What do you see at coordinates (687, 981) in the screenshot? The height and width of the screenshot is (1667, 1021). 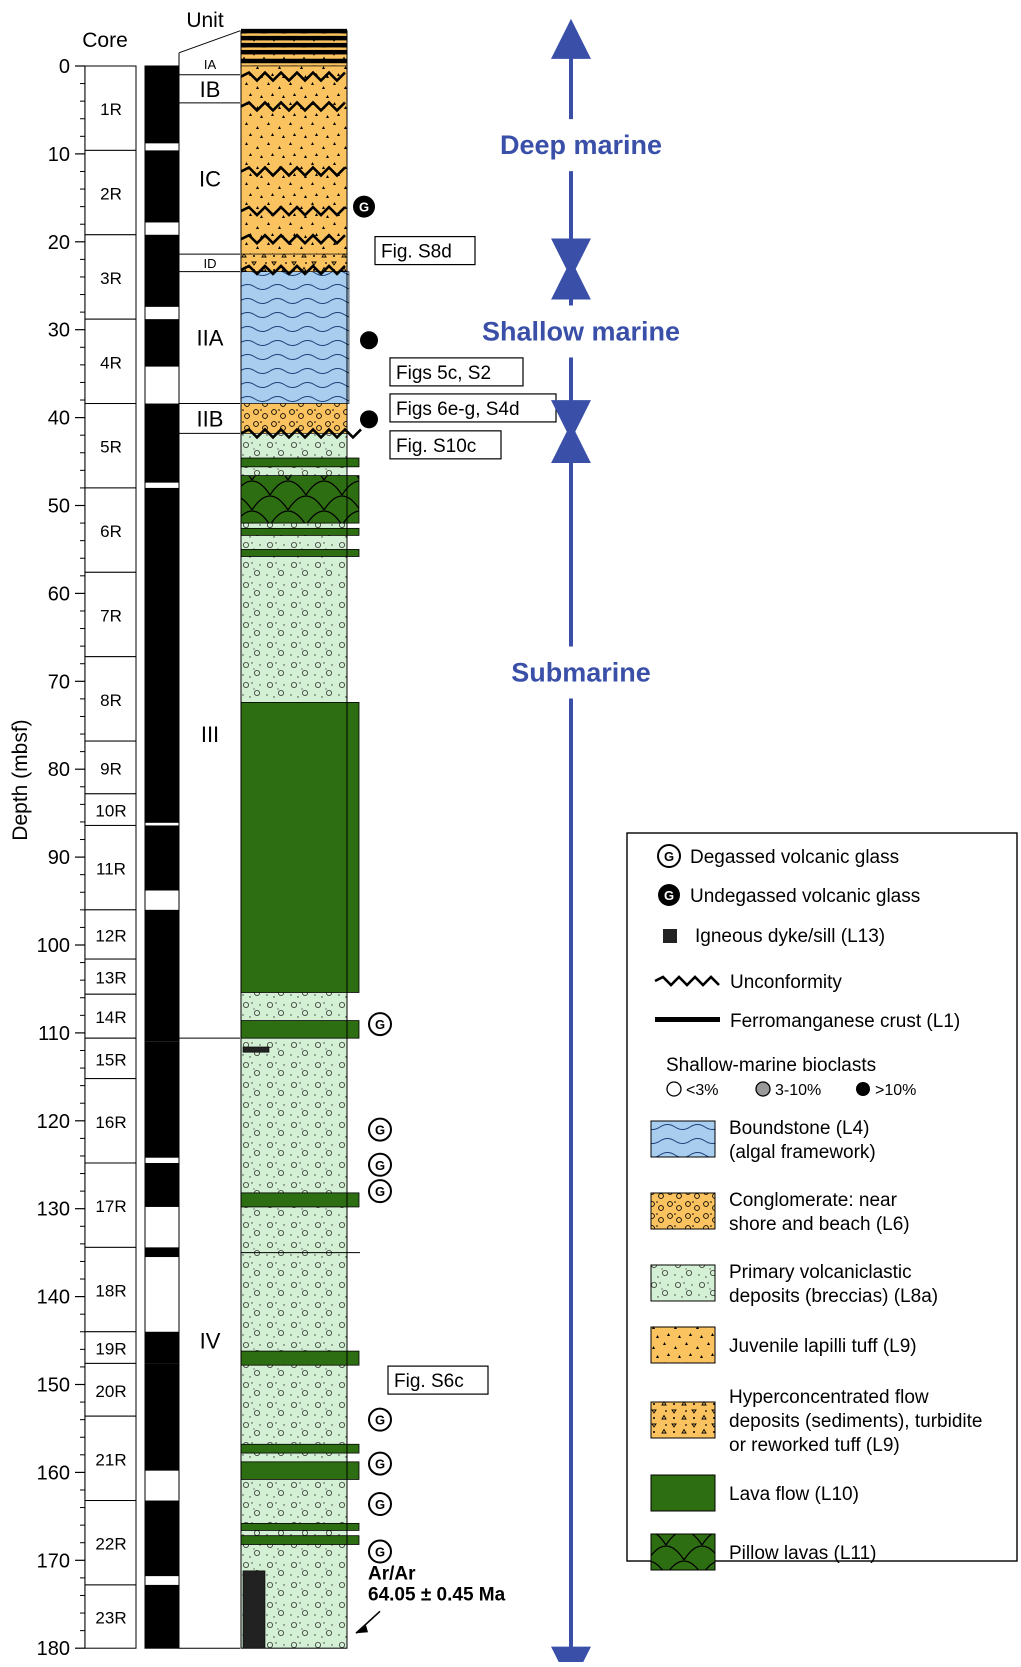 I see `legend-unconformity-symbol` at bounding box center [687, 981].